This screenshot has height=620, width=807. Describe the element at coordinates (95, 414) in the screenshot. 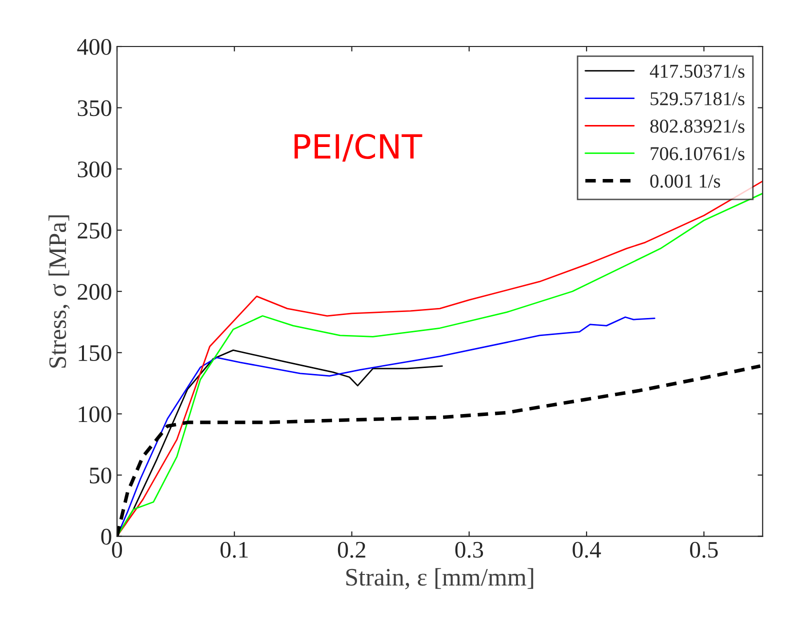

I see `y-tick-label: 100` at that location.